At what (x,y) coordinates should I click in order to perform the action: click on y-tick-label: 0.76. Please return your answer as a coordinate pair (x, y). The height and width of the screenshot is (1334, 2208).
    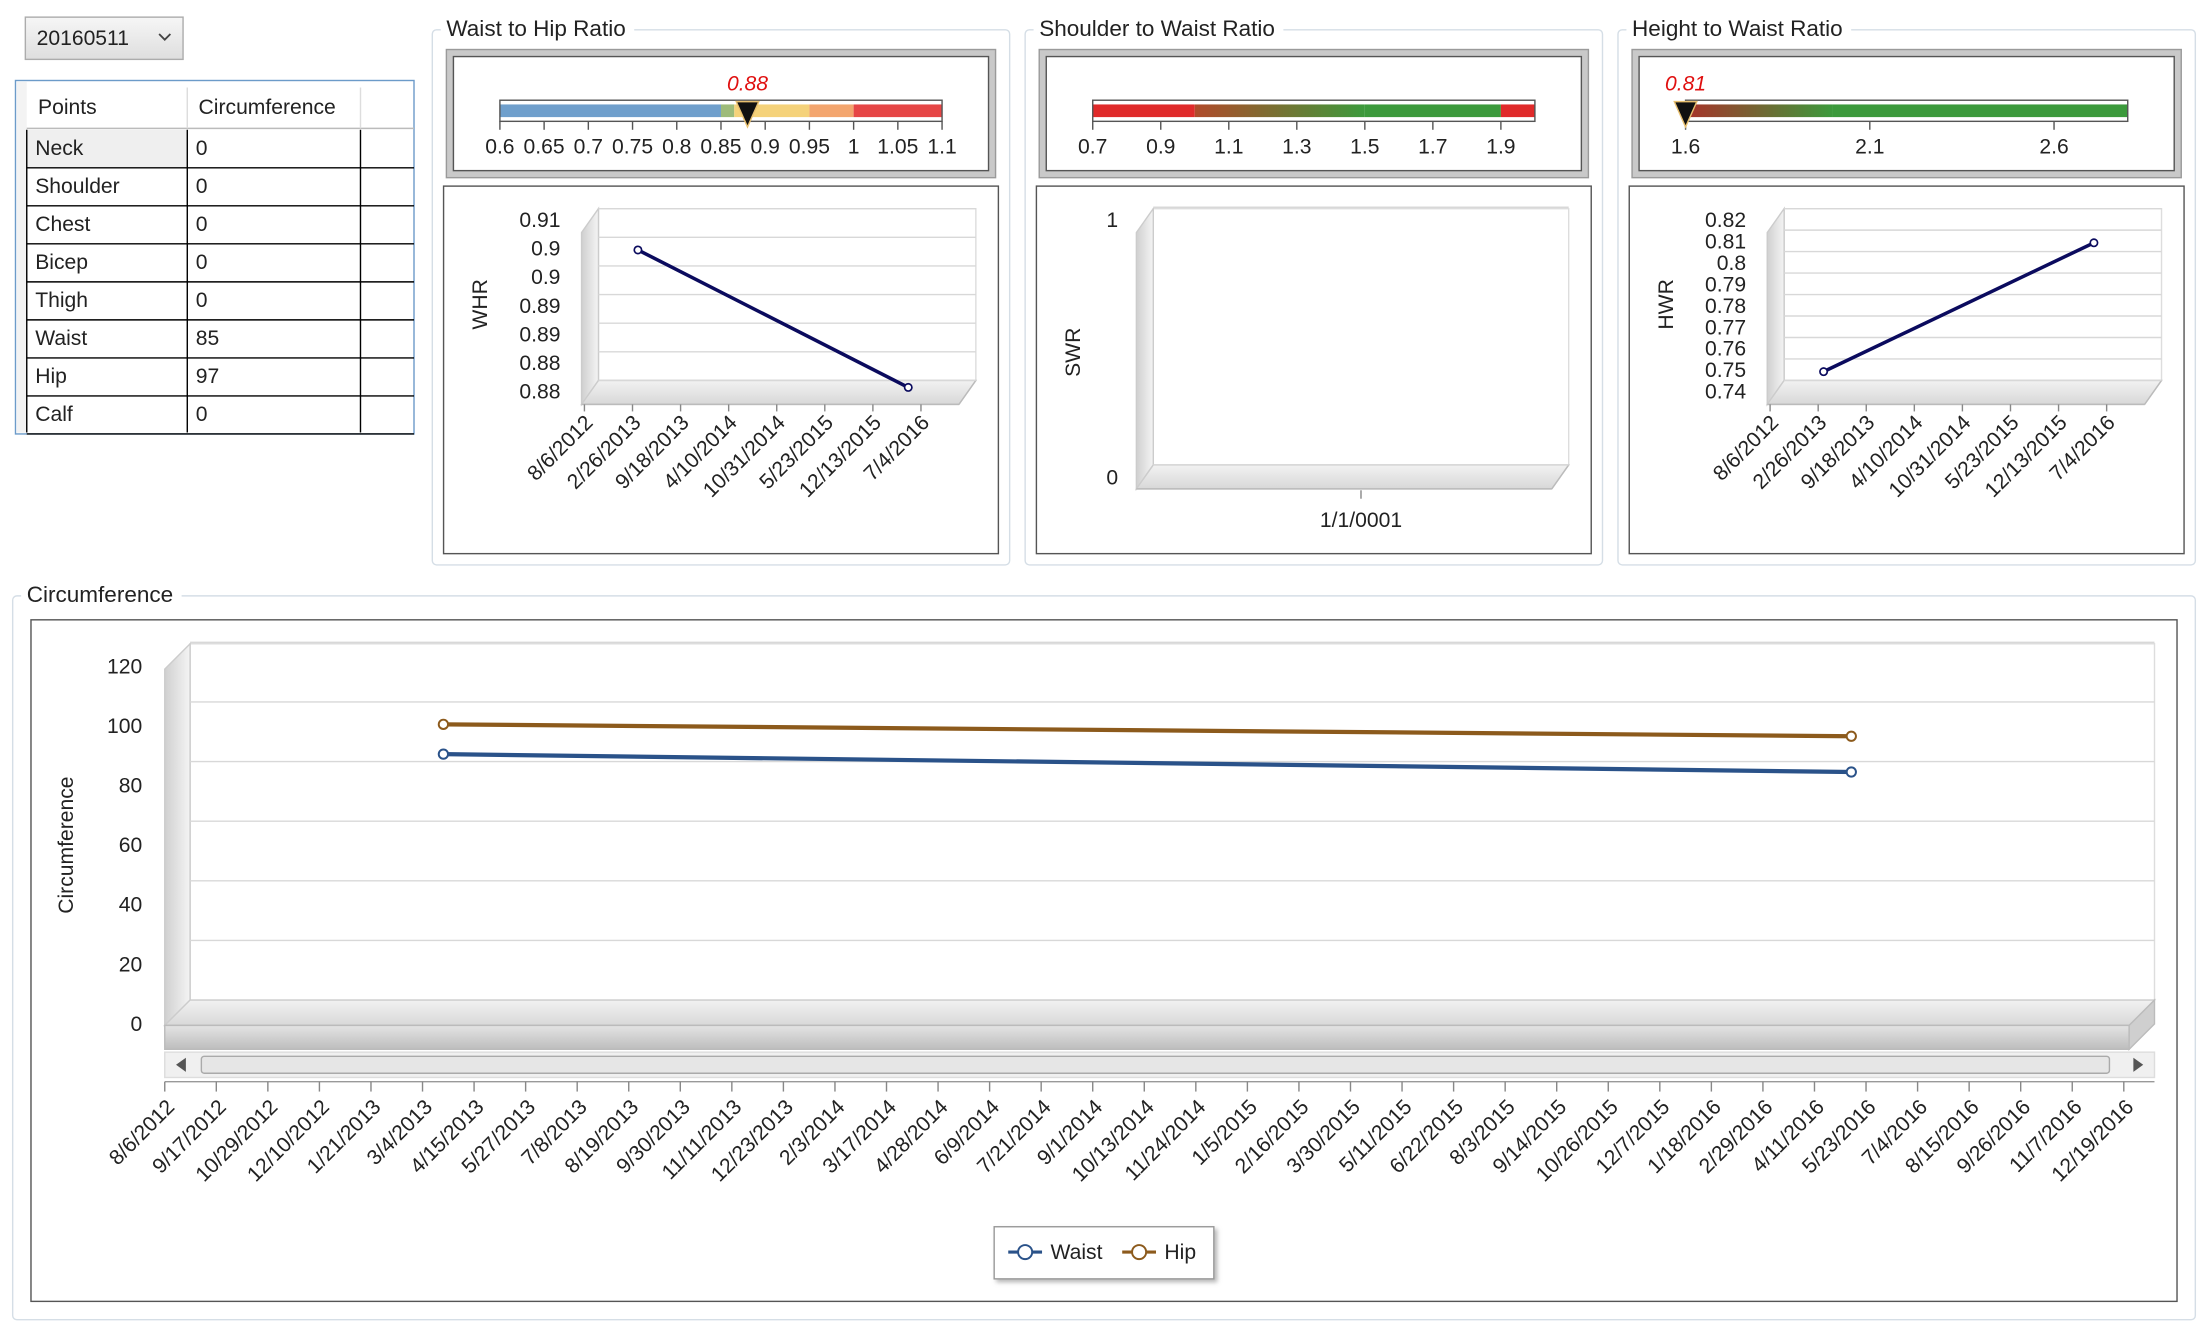
    Looking at the image, I should click on (1725, 349).